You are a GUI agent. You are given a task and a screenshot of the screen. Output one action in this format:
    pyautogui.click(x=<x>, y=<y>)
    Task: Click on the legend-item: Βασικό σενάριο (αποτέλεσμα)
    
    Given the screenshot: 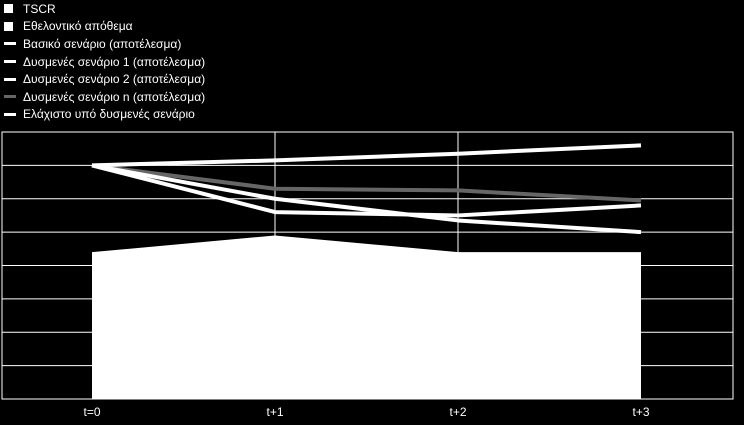 What is the action you would take?
    pyautogui.click(x=104, y=44)
    